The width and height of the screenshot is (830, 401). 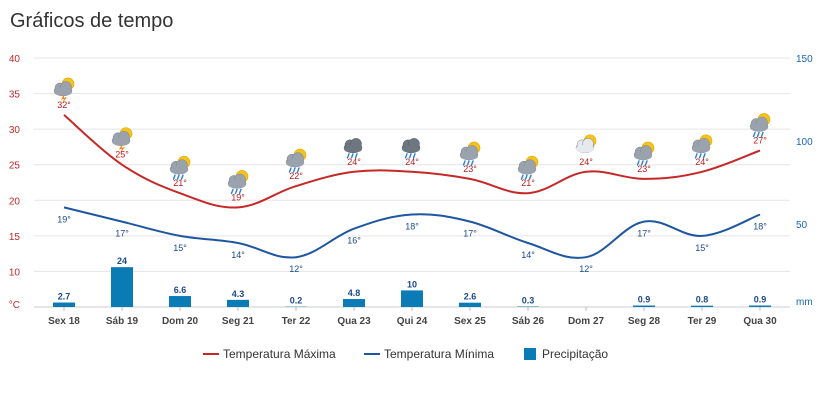 I want to click on y-right-tick-label: 150, so click(x=804, y=59).